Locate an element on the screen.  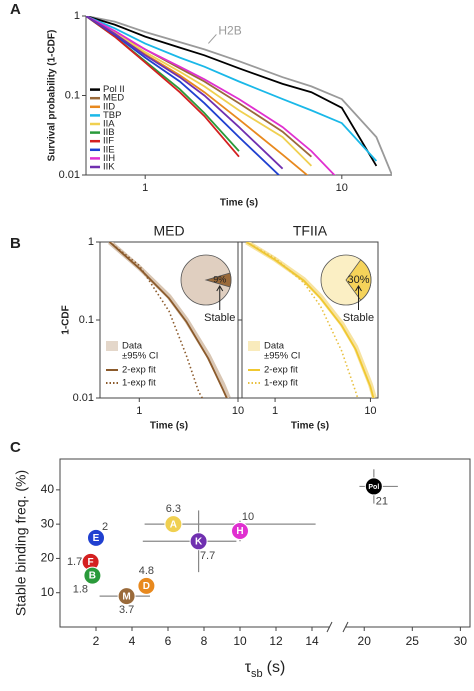
legend-swatch is located at coordinates (112, 346).